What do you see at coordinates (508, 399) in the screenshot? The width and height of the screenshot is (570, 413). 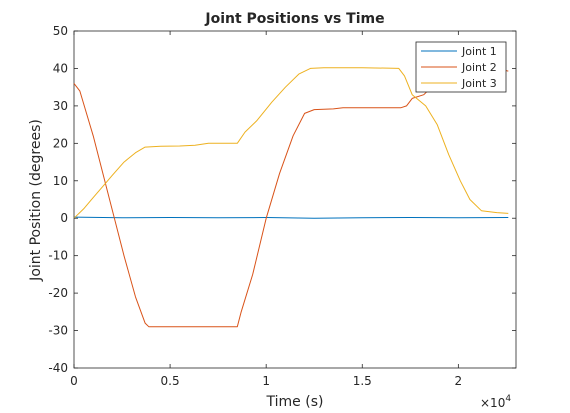 I see `x-axis-multiplier-exponent: 4` at bounding box center [508, 399].